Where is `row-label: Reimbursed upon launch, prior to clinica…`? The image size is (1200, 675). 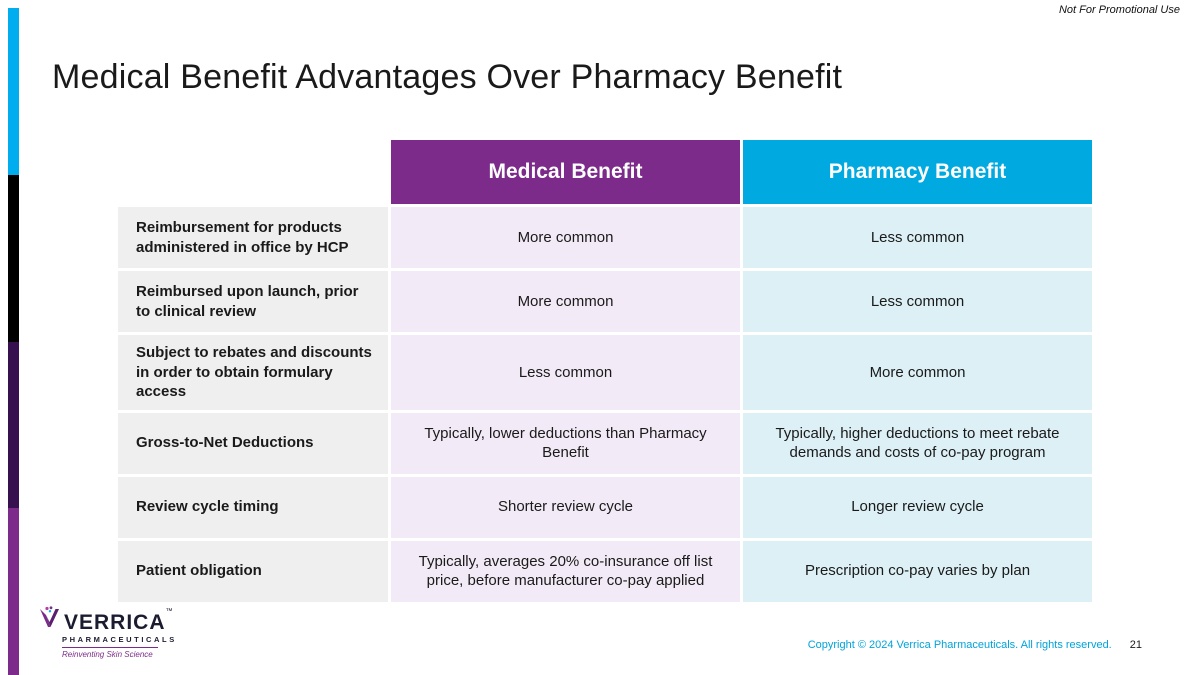 row-label: Reimbursed upon launch, prior to clinica… is located at coordinates (253, 301).